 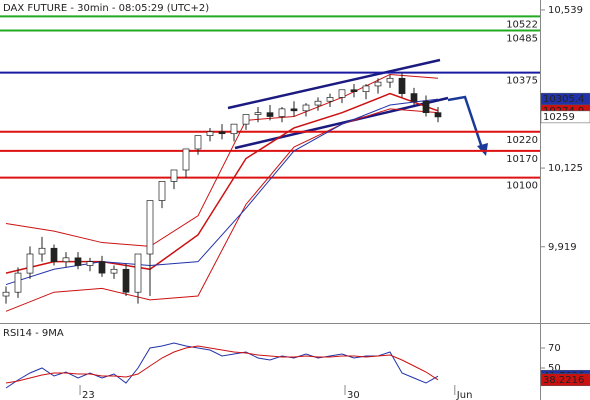 What do you see at coordinates (482, 149) in the screenshot?
I see `arrow-head` at bounding box center [482, 149].